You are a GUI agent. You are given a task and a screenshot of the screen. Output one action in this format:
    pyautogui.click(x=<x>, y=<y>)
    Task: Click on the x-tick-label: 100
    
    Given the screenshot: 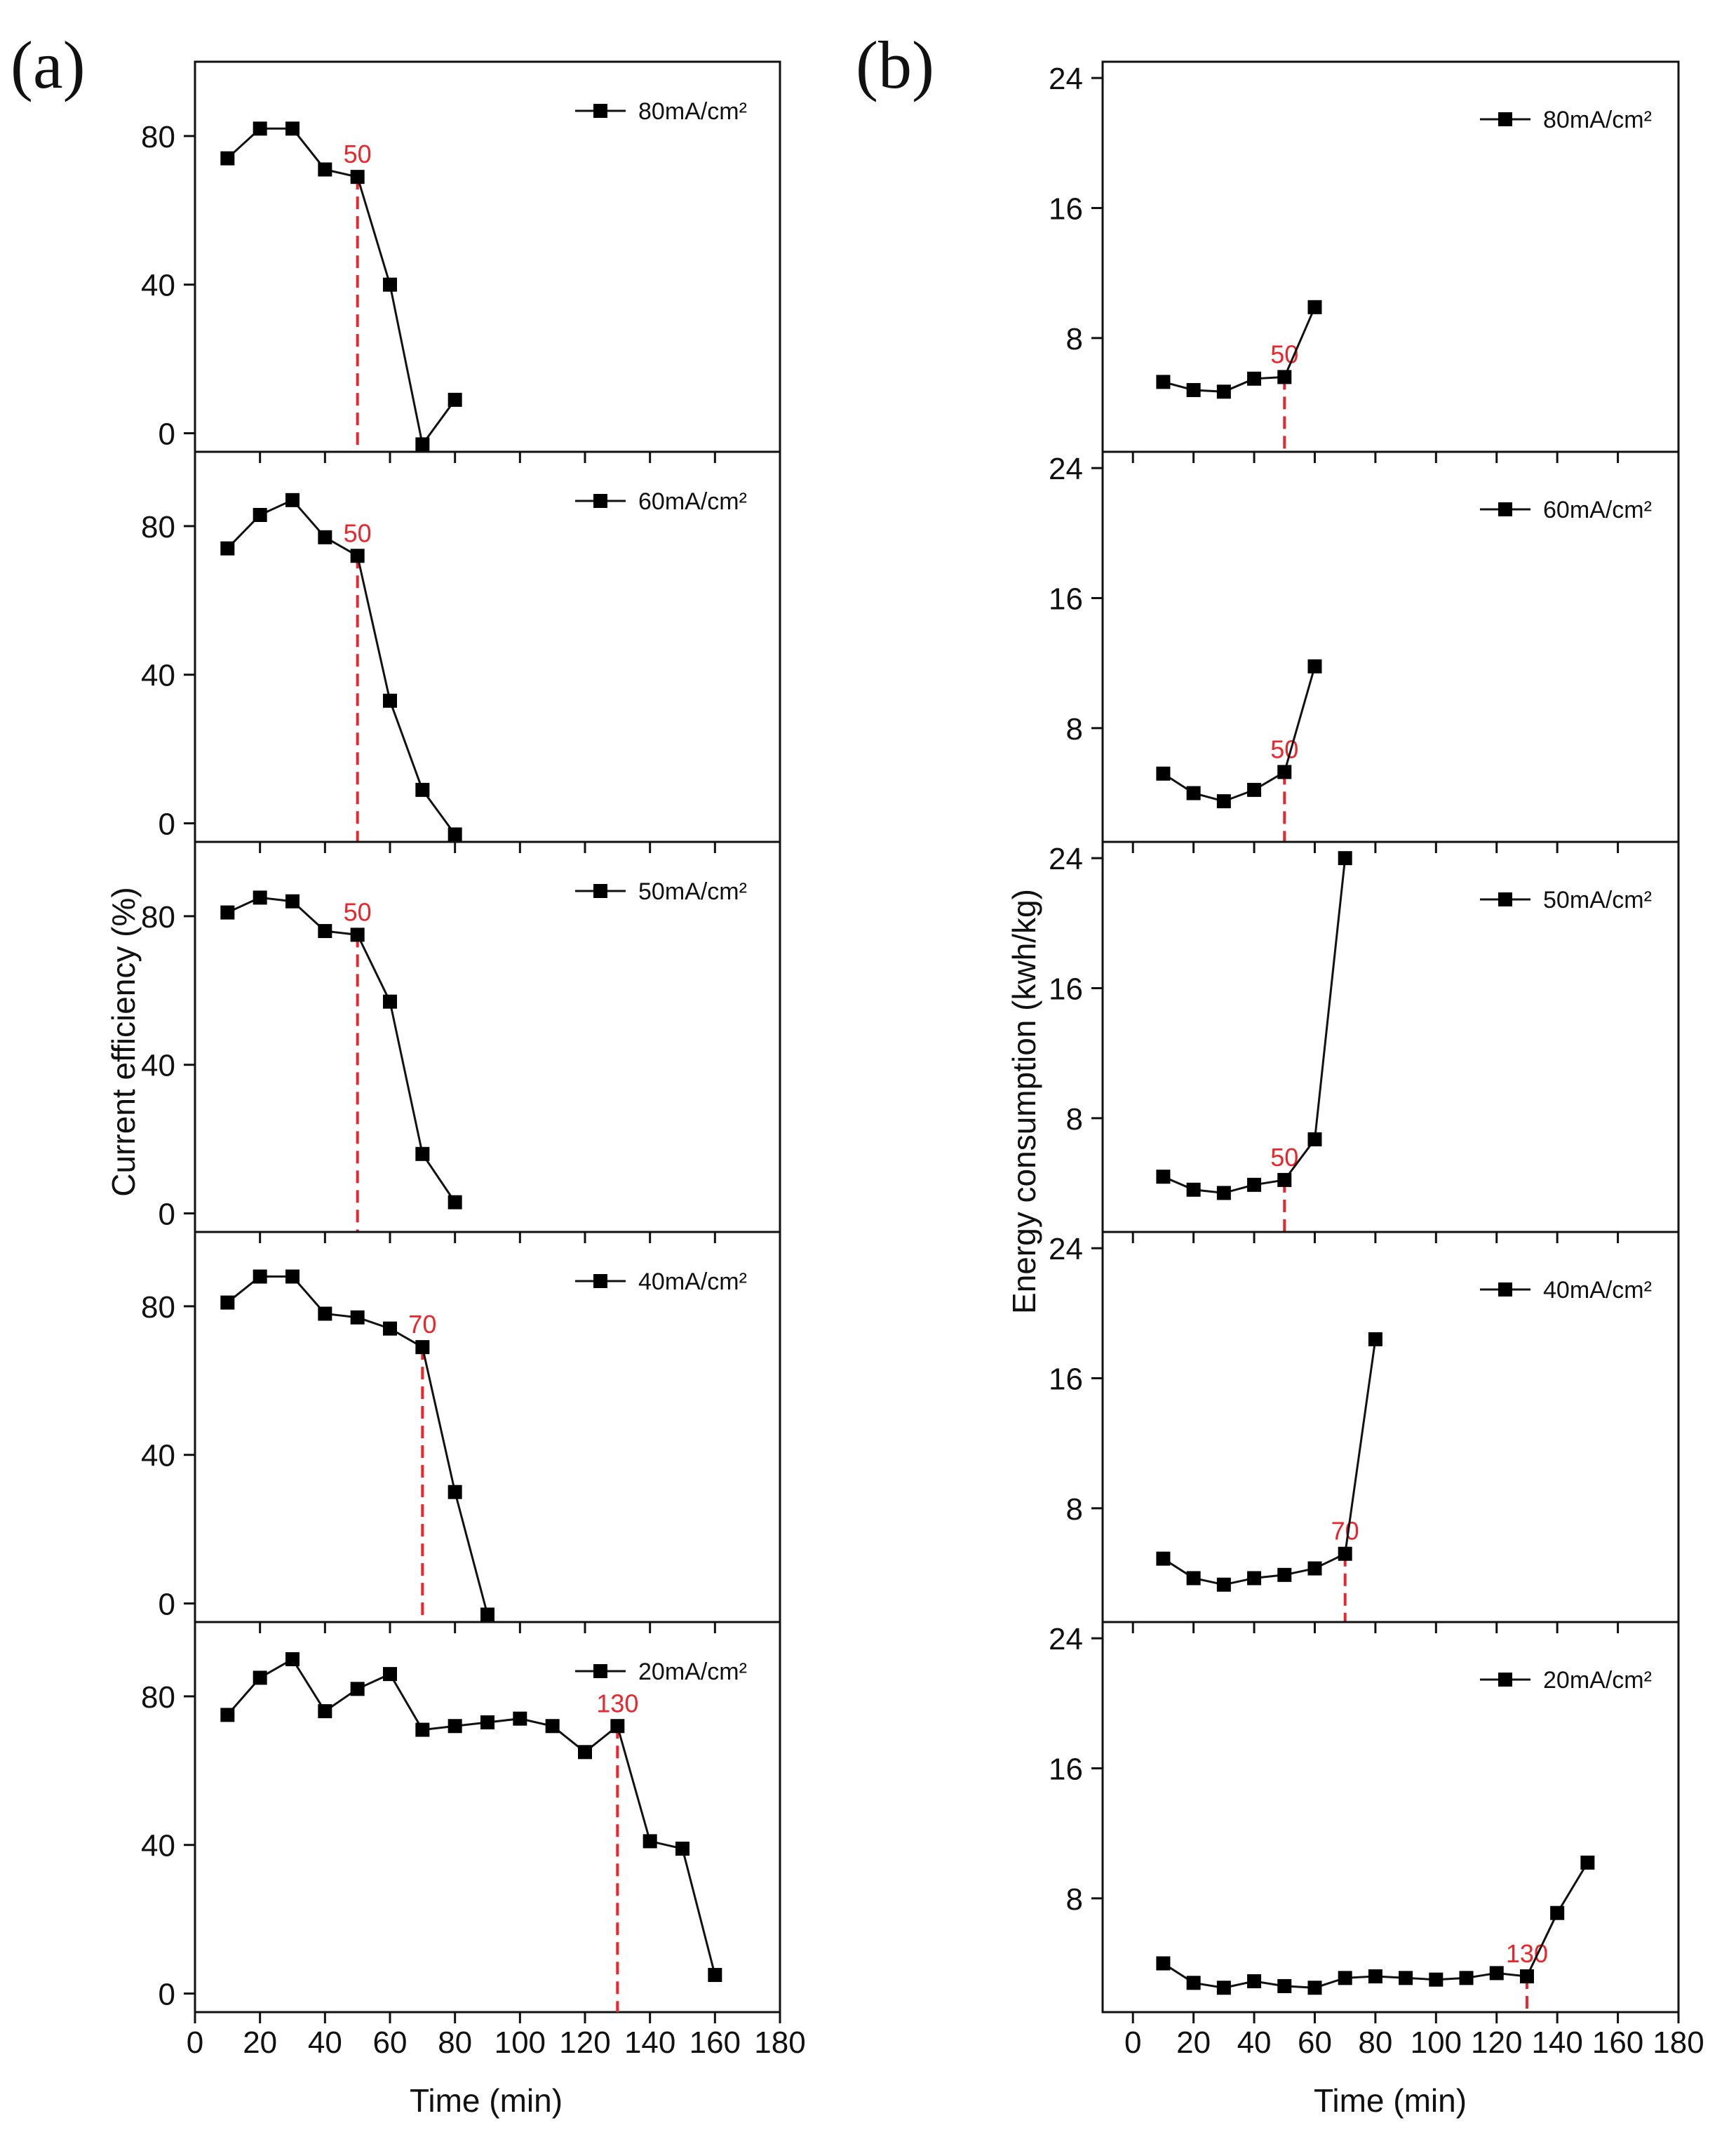 What is the action you would take?
    pyautogui.click(x=520, y=2042)
    